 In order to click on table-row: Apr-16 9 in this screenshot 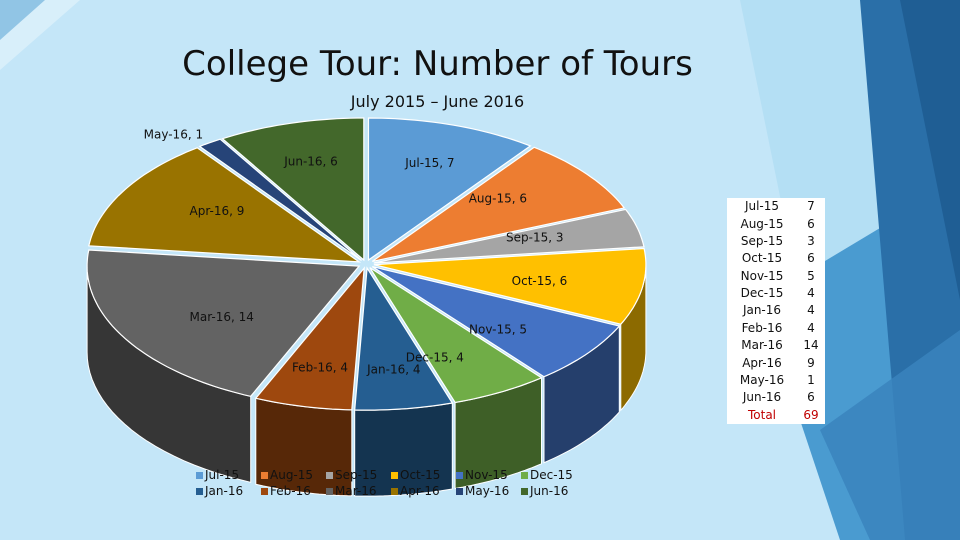, I will do `click(776, 362)`.